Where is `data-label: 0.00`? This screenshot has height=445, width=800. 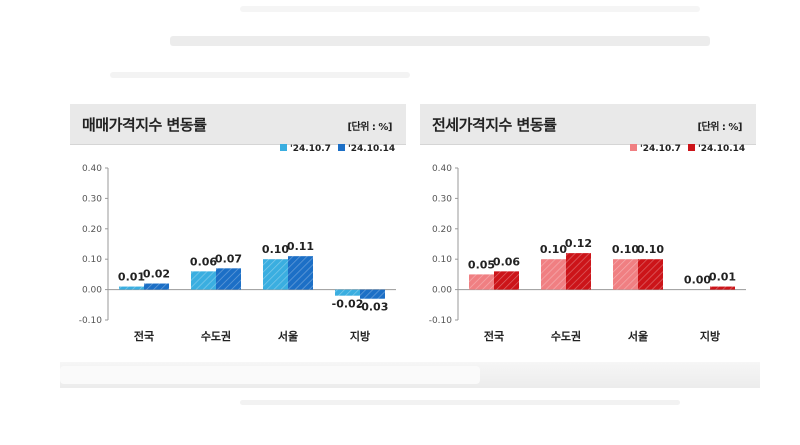 data-label: 0.00 is located at coordinates (697, 280).